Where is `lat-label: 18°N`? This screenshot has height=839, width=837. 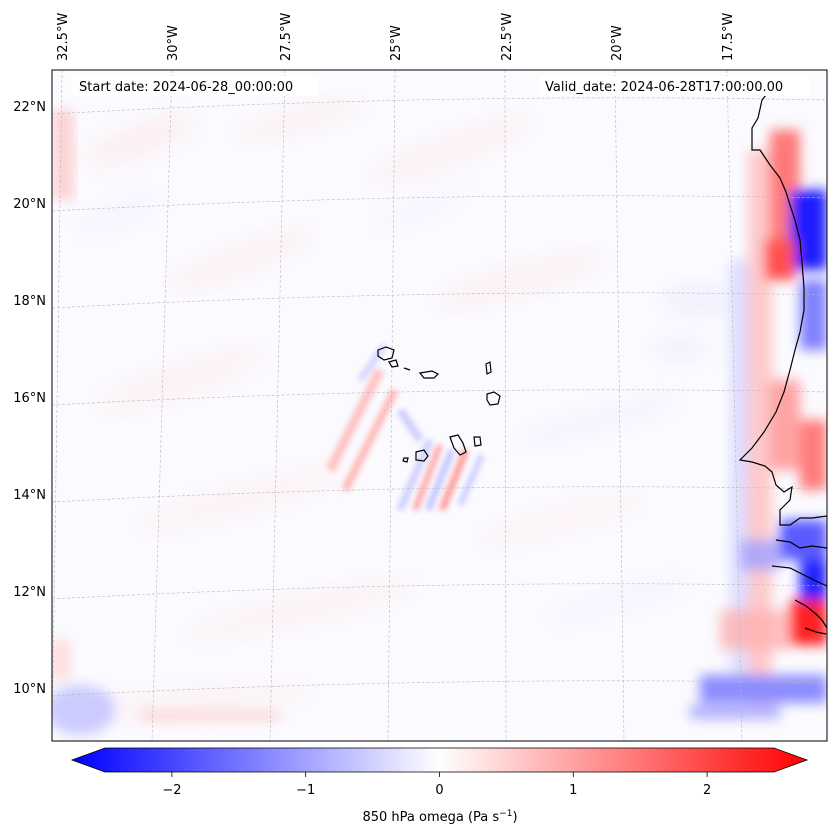
lat-label: 18°N is located at coordinates (29, 301).